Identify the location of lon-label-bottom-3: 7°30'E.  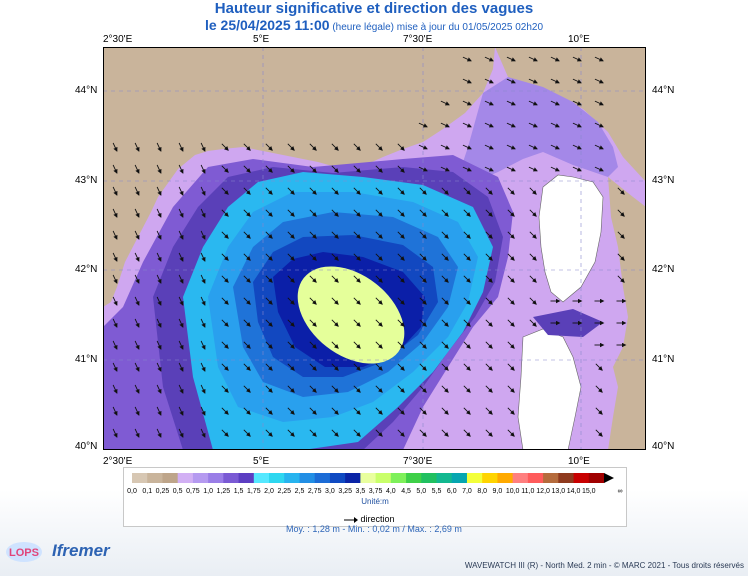
(418, 461).